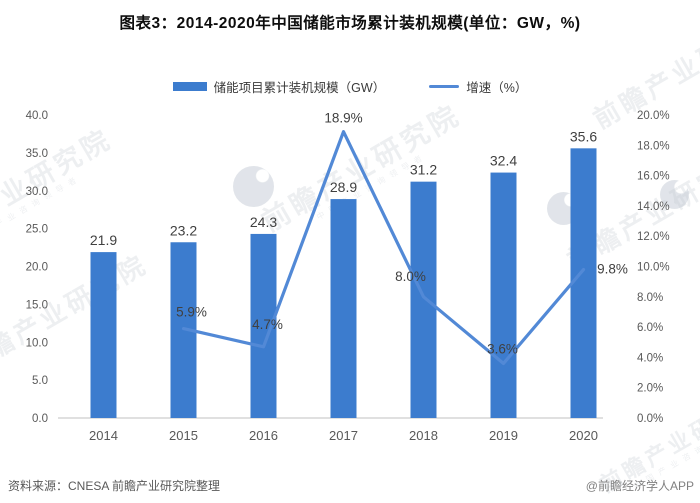  What do you see at coordinates (423, 299) in the screenshot?
I see `bar-2018` at bounding box center [423, 299].